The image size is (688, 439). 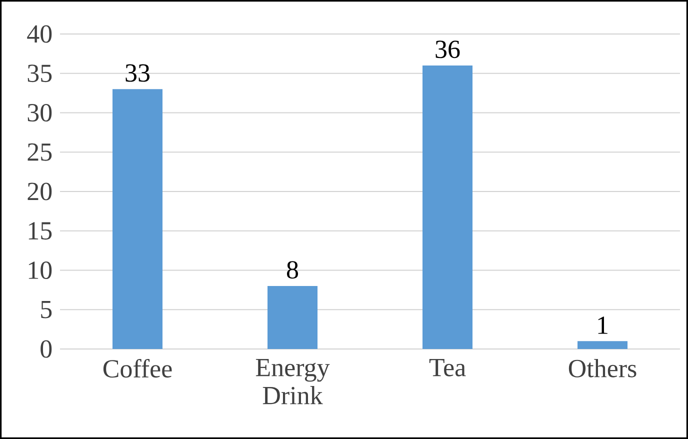 What do you see at coordinates (40, 152) in the screenshot?
I see `y-tick-label: 25` at bounding box center [40, 152].